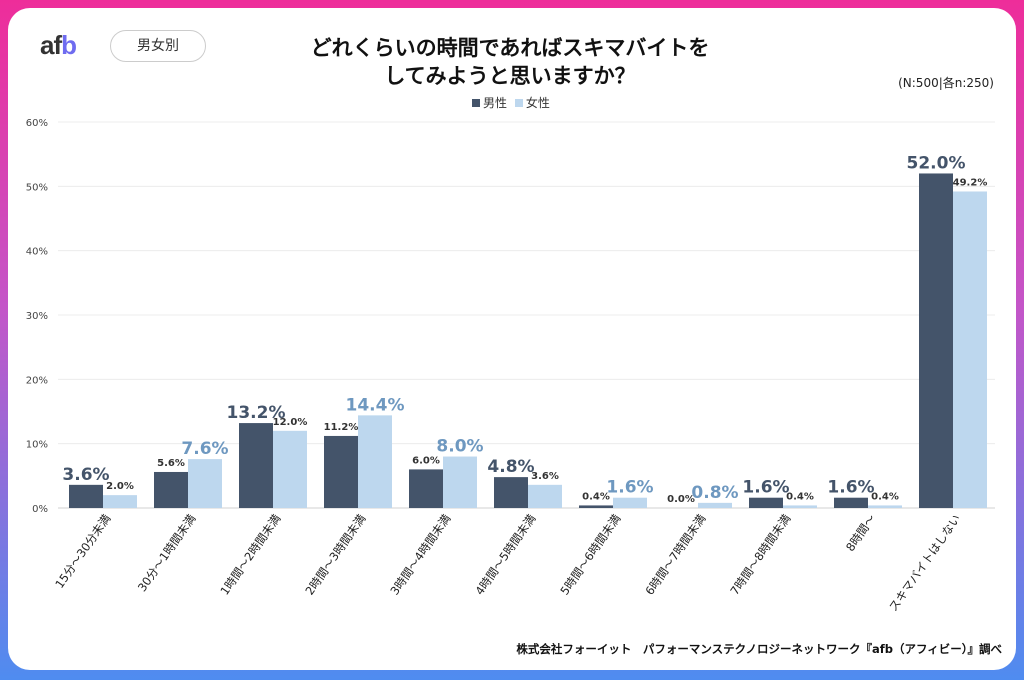  What do you see at coordinates (171, 463) in the screenshot?
I see `data-label: 5.6%` at bounding box center [171, 463].